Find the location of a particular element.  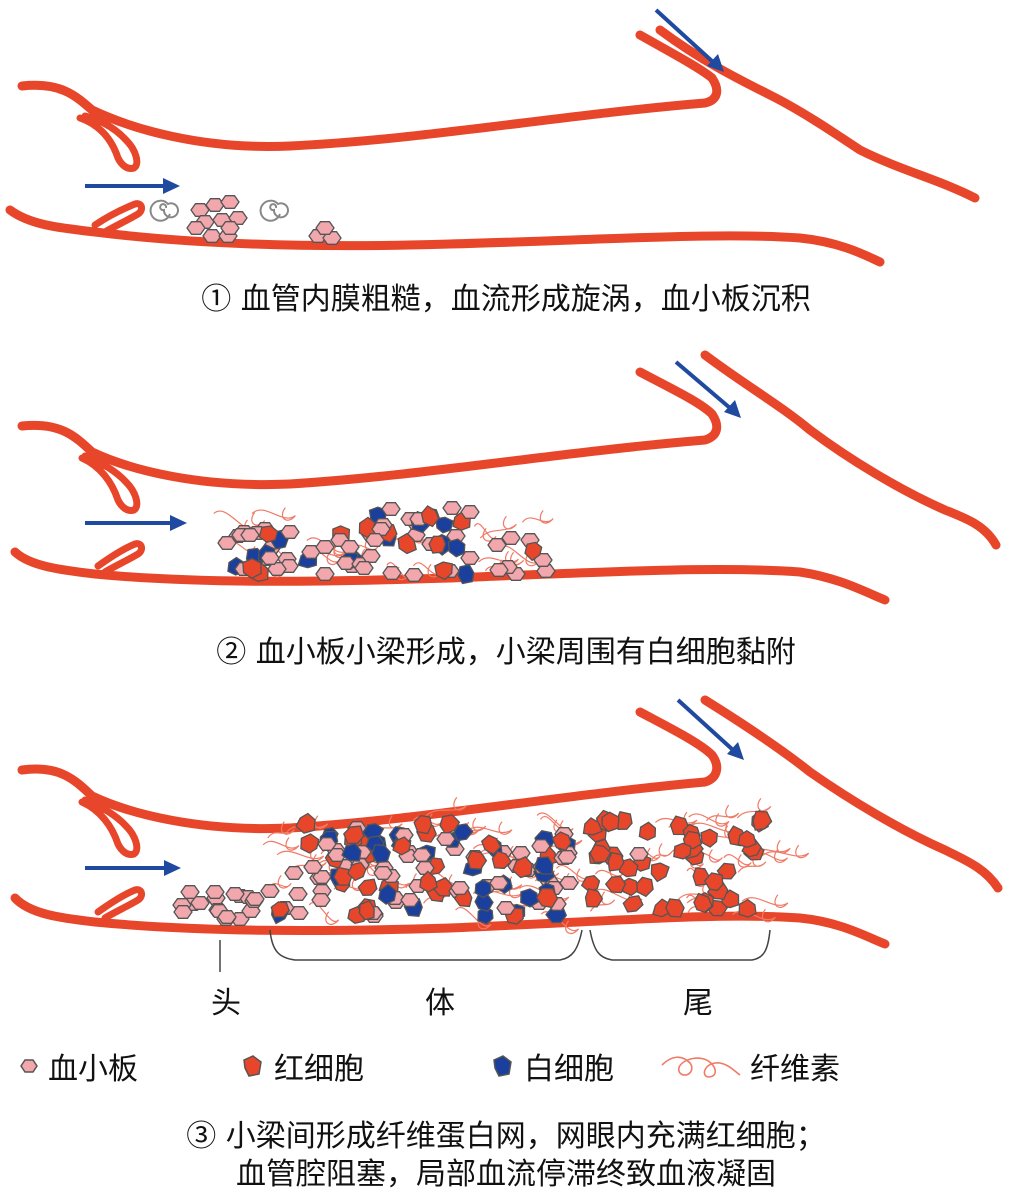

stage-1-vortices is located at coordinates (219, 210).